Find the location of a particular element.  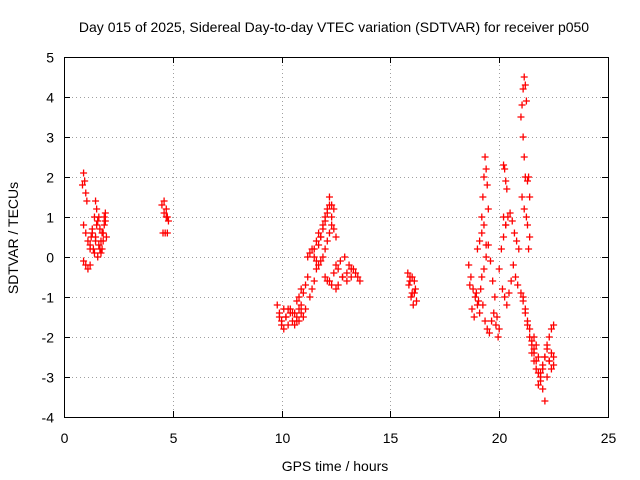

x-axis-label: GPS time / hours is located at coordinates (335, 466).